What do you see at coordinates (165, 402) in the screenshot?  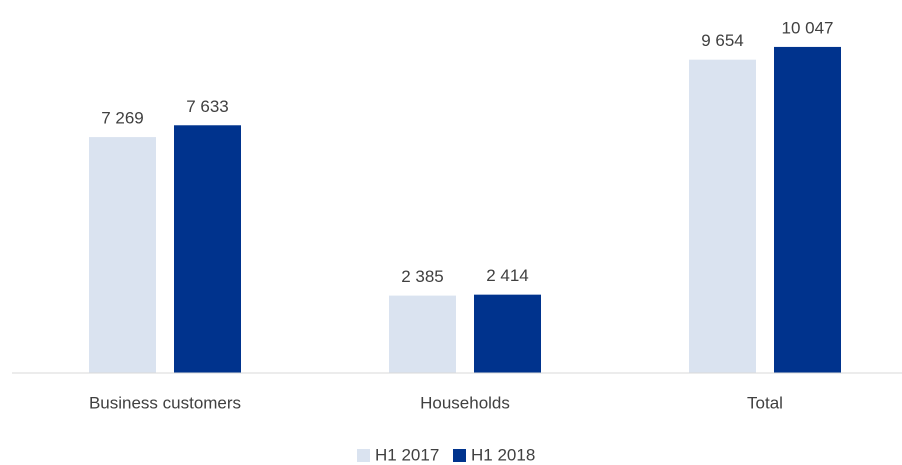 I see `x-tick-label: Business customers` at bounding box center [165, 402].